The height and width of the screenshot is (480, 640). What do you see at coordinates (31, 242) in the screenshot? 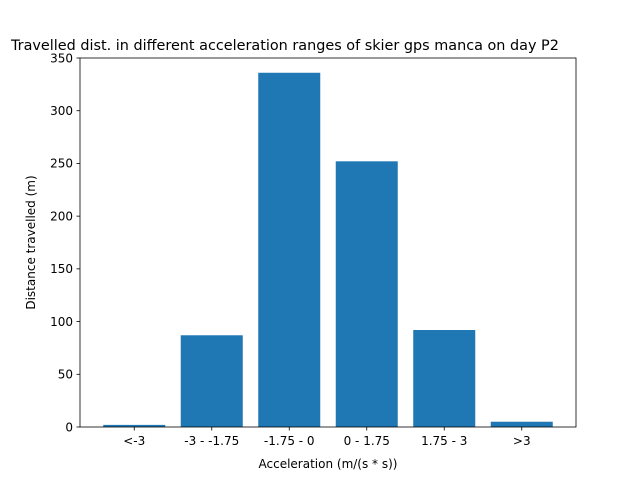
I see `y-axis-label: Distance travelled (m)` at bounding box center [31, 242].